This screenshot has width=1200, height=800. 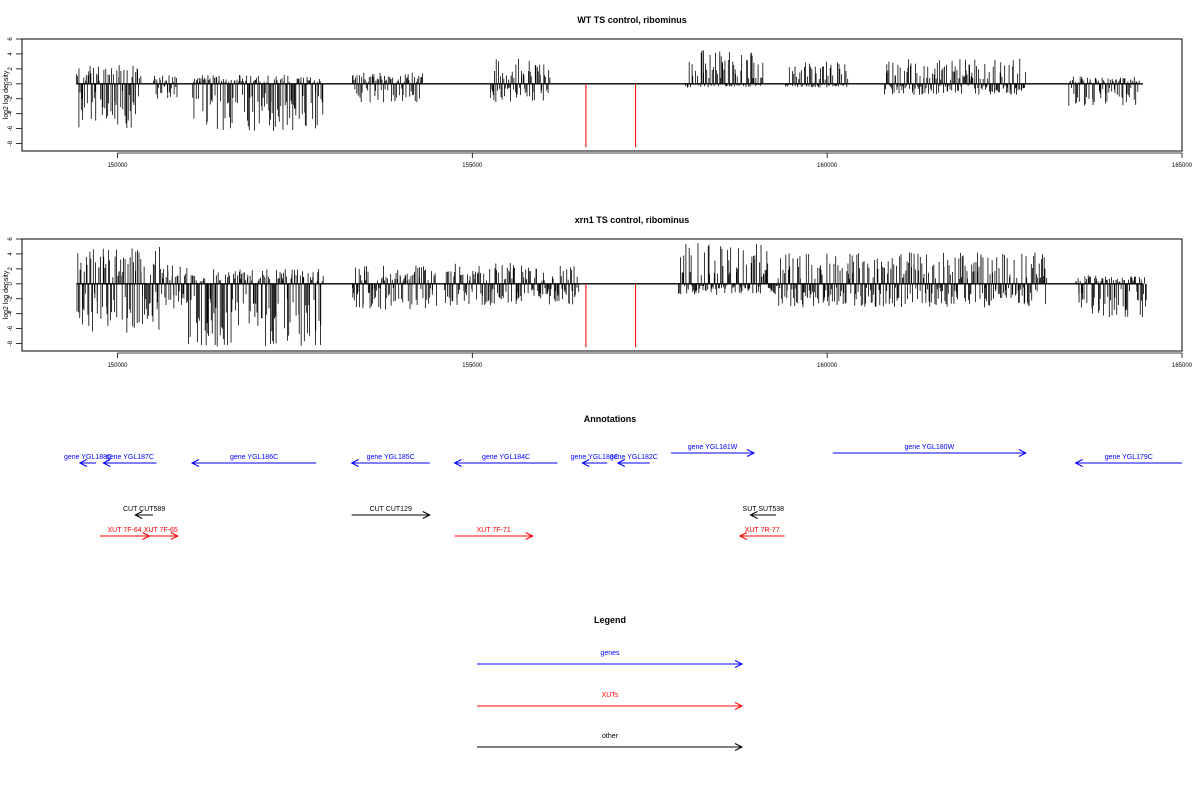 What do you see at coordinates (610, 742) in the screenshot?
I see `legend-entry: other` at bounding box center [610, 742].